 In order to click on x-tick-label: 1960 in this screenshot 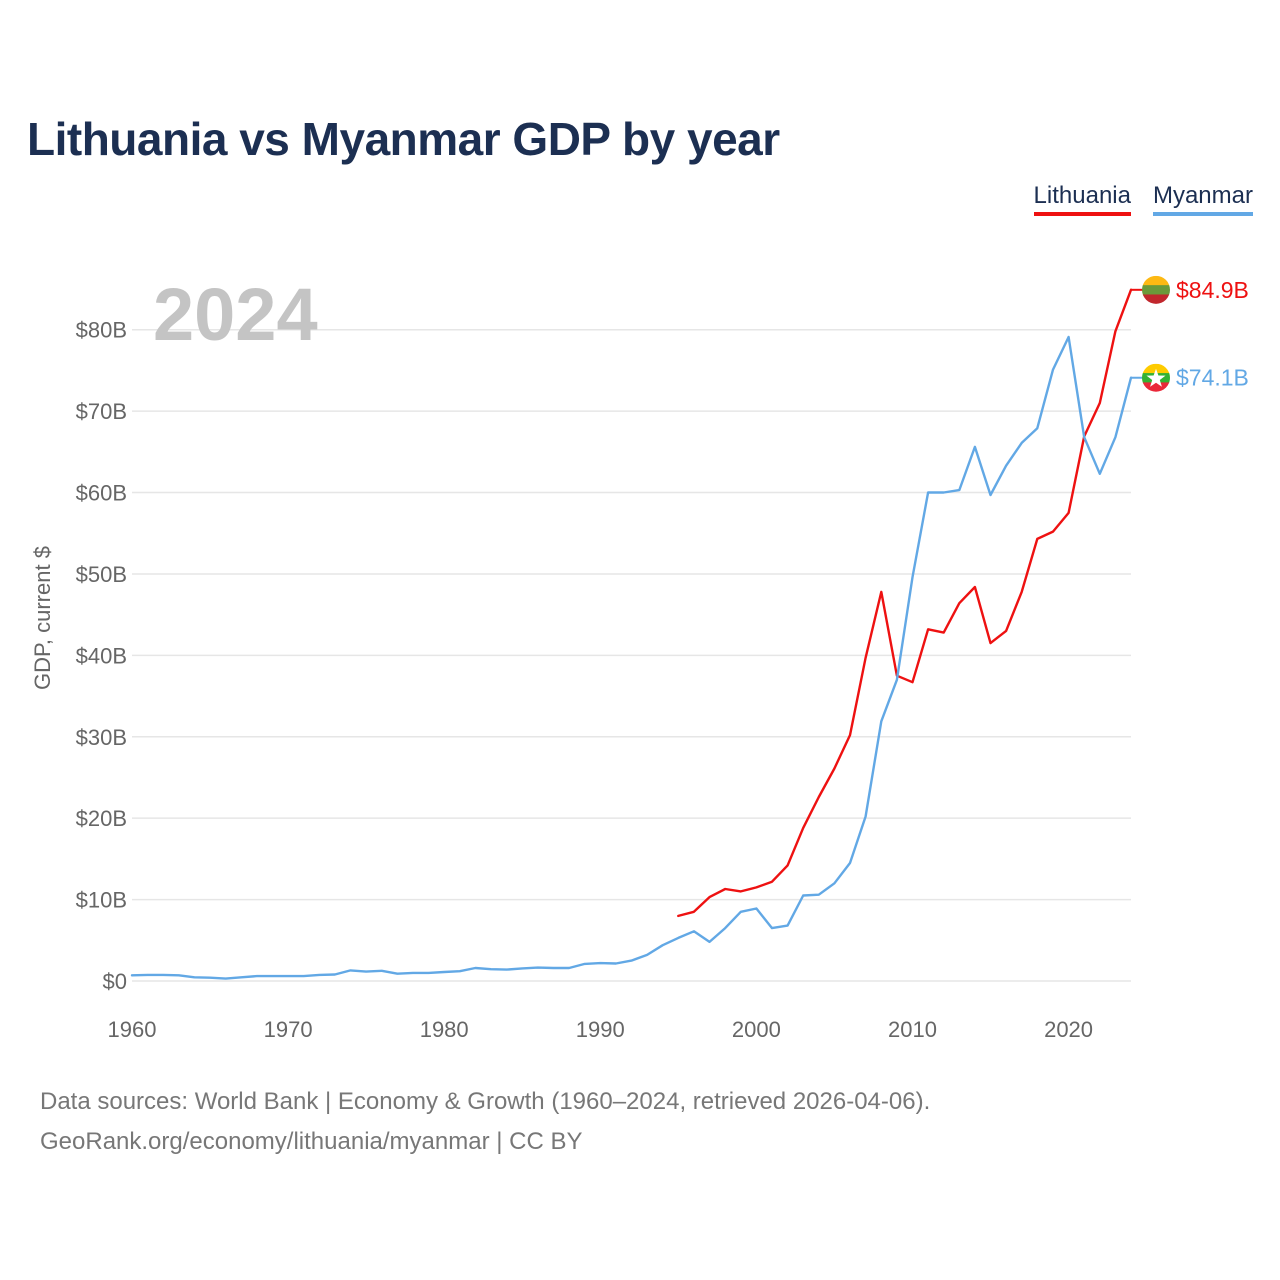, I will do `click(132, 1029)`.